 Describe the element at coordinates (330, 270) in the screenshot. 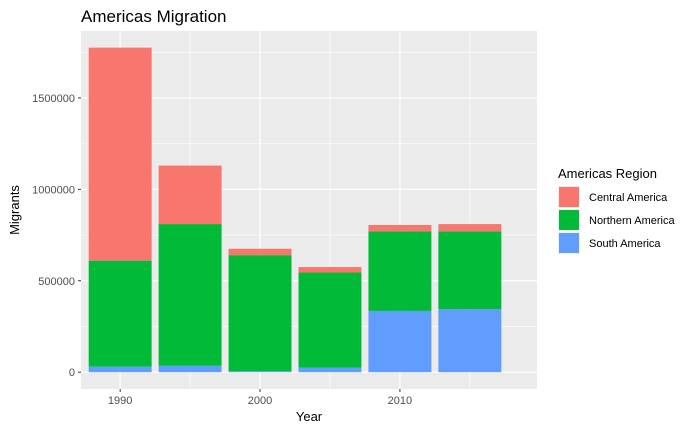

I see `bar-segment-central-america-2005` at that location.